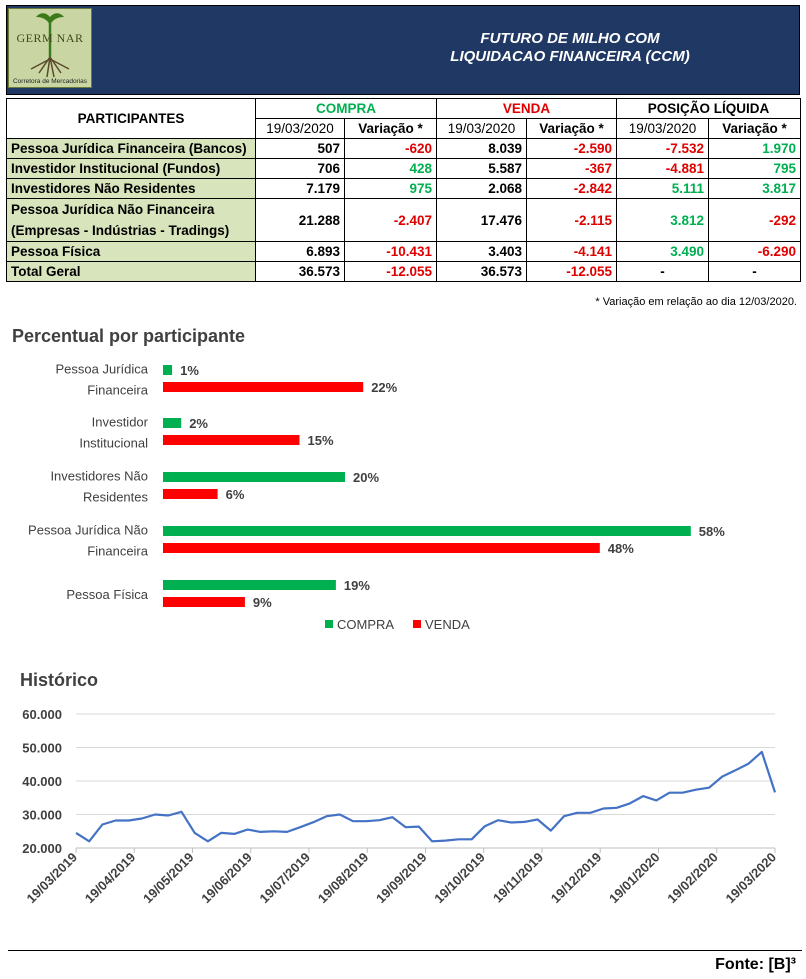 The width and height of the screenshot is (806, 979). I want to click on compra-var-cell: 428, so click(390, 168).